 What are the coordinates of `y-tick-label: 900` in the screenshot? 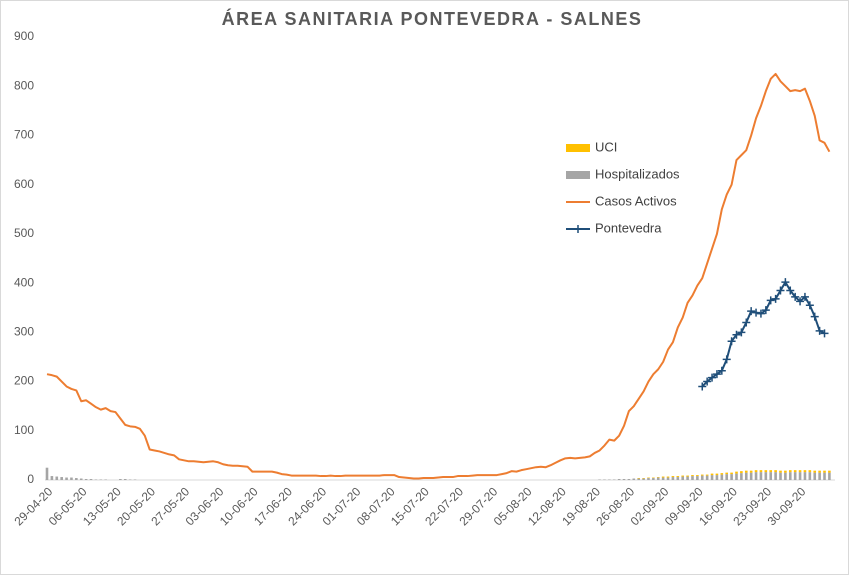 It's located at (24, 36).